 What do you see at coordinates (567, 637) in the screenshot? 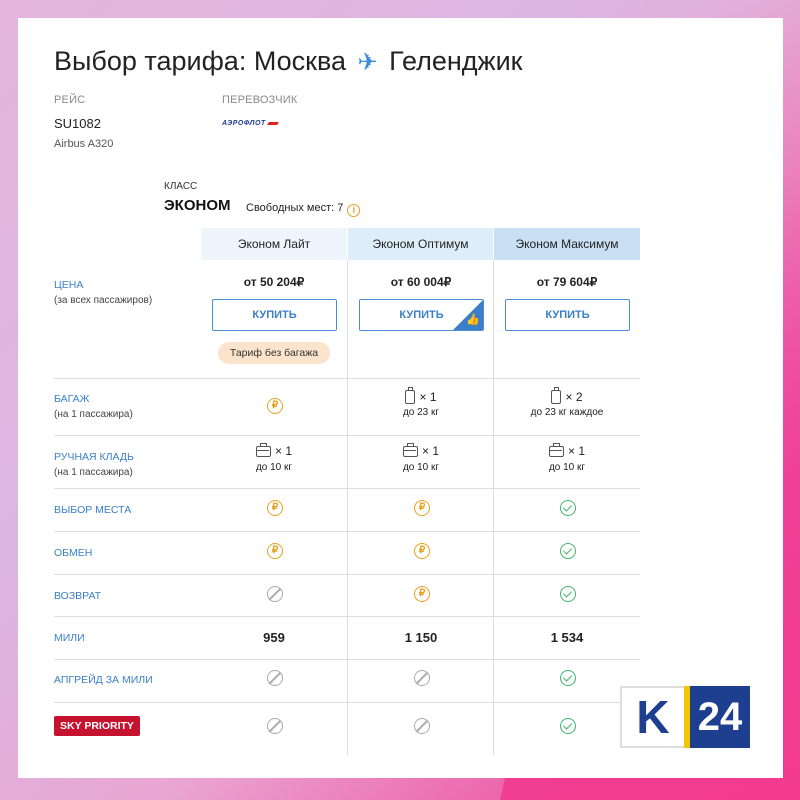
I see `miles-maximum: 1 534` at bounding box center [567, 637].